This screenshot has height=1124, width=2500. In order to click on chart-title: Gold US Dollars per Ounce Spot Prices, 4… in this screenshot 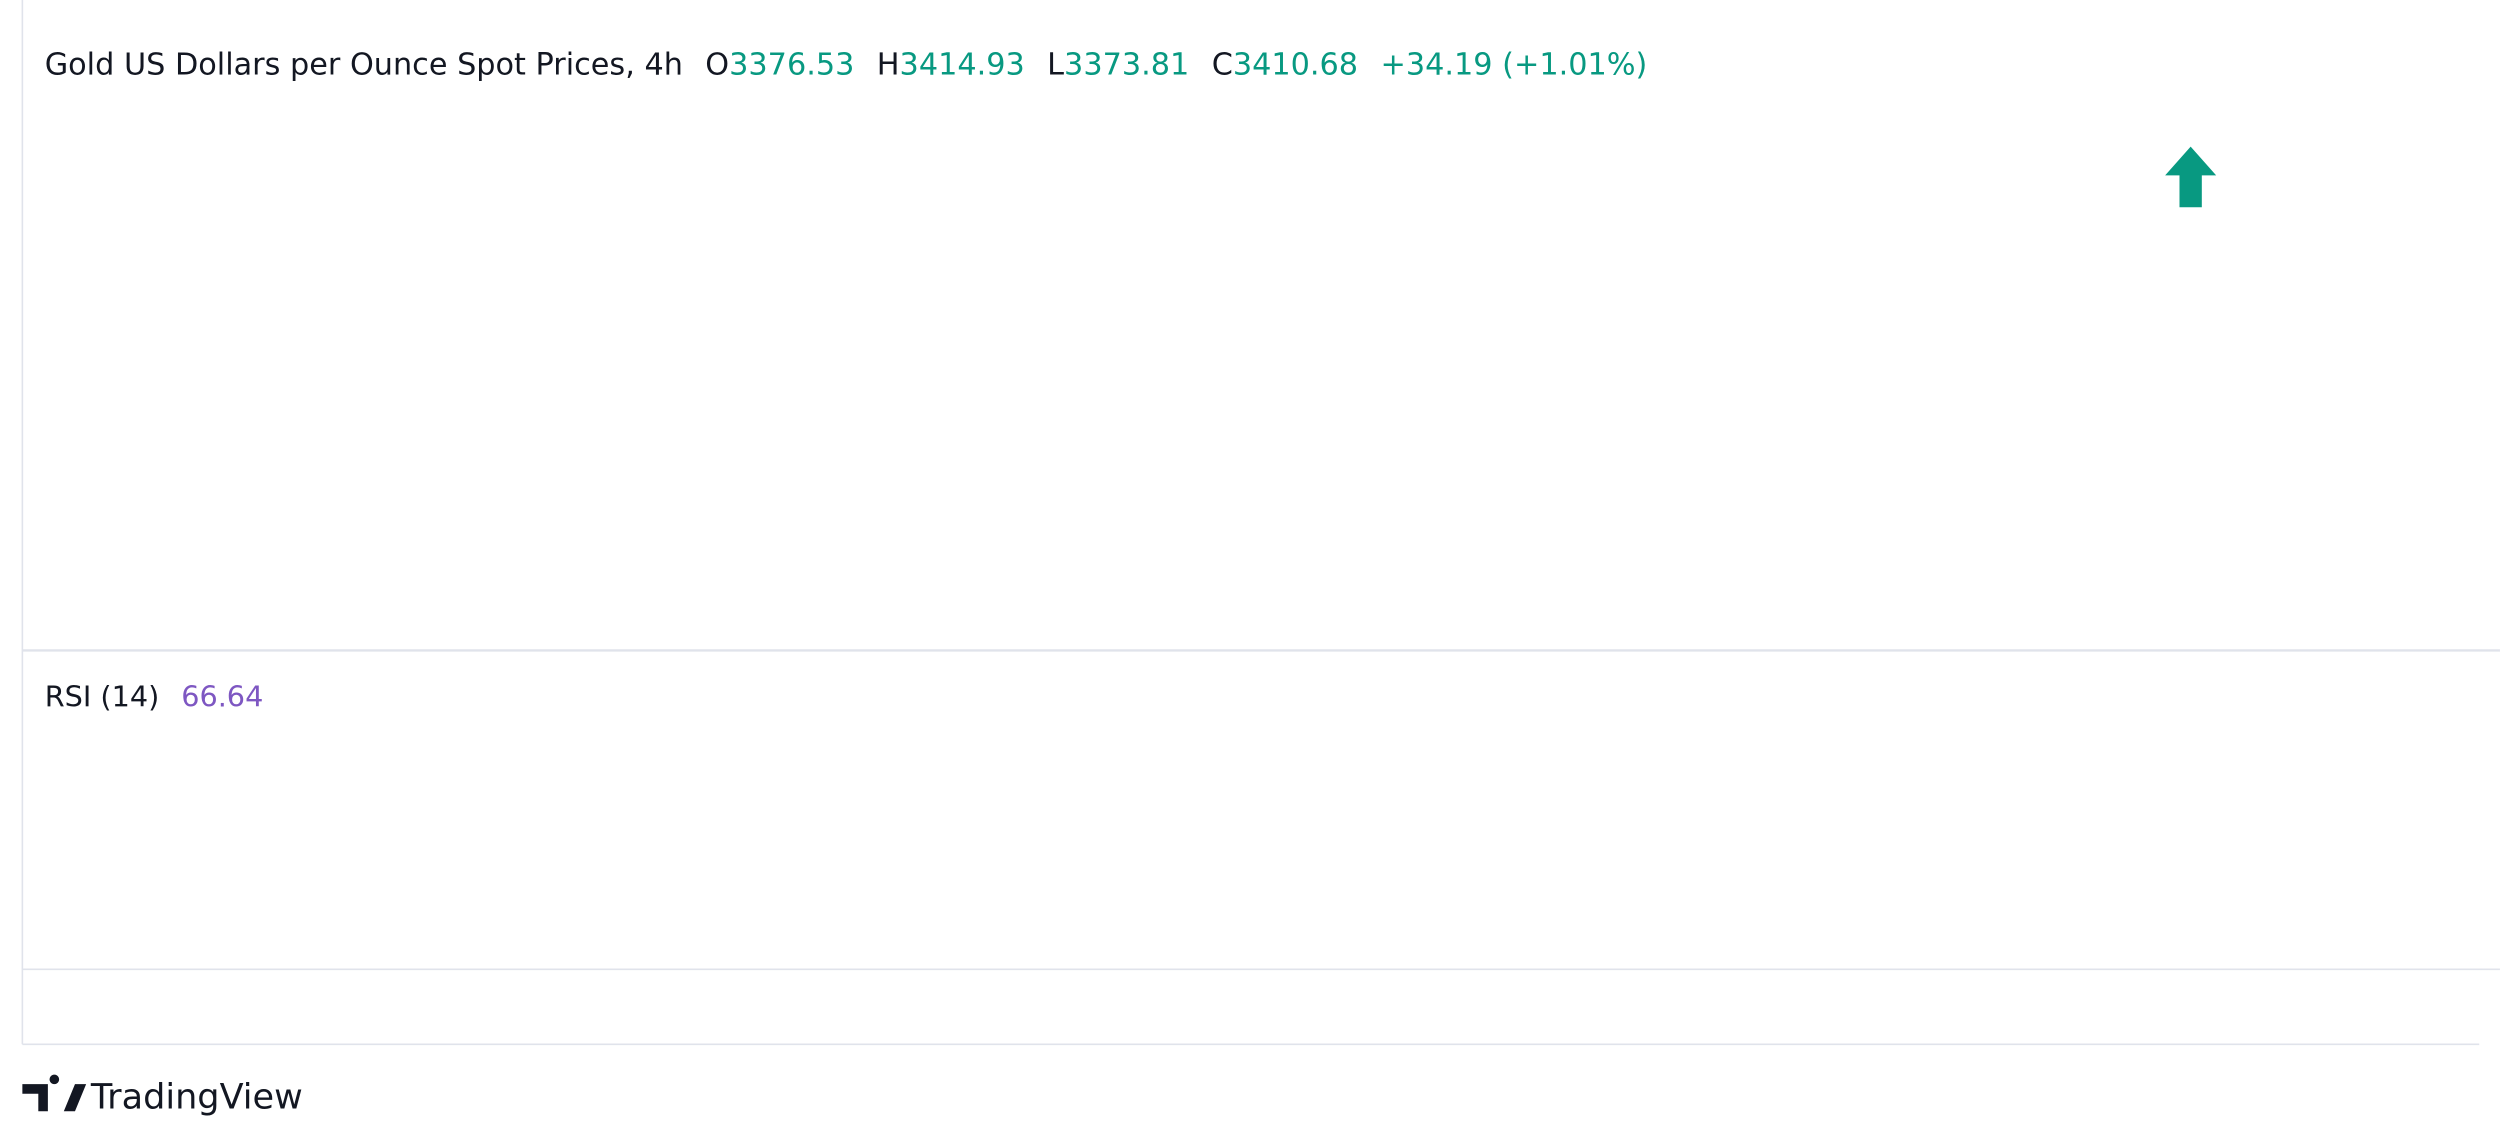, I will do `click(364, 64)`.